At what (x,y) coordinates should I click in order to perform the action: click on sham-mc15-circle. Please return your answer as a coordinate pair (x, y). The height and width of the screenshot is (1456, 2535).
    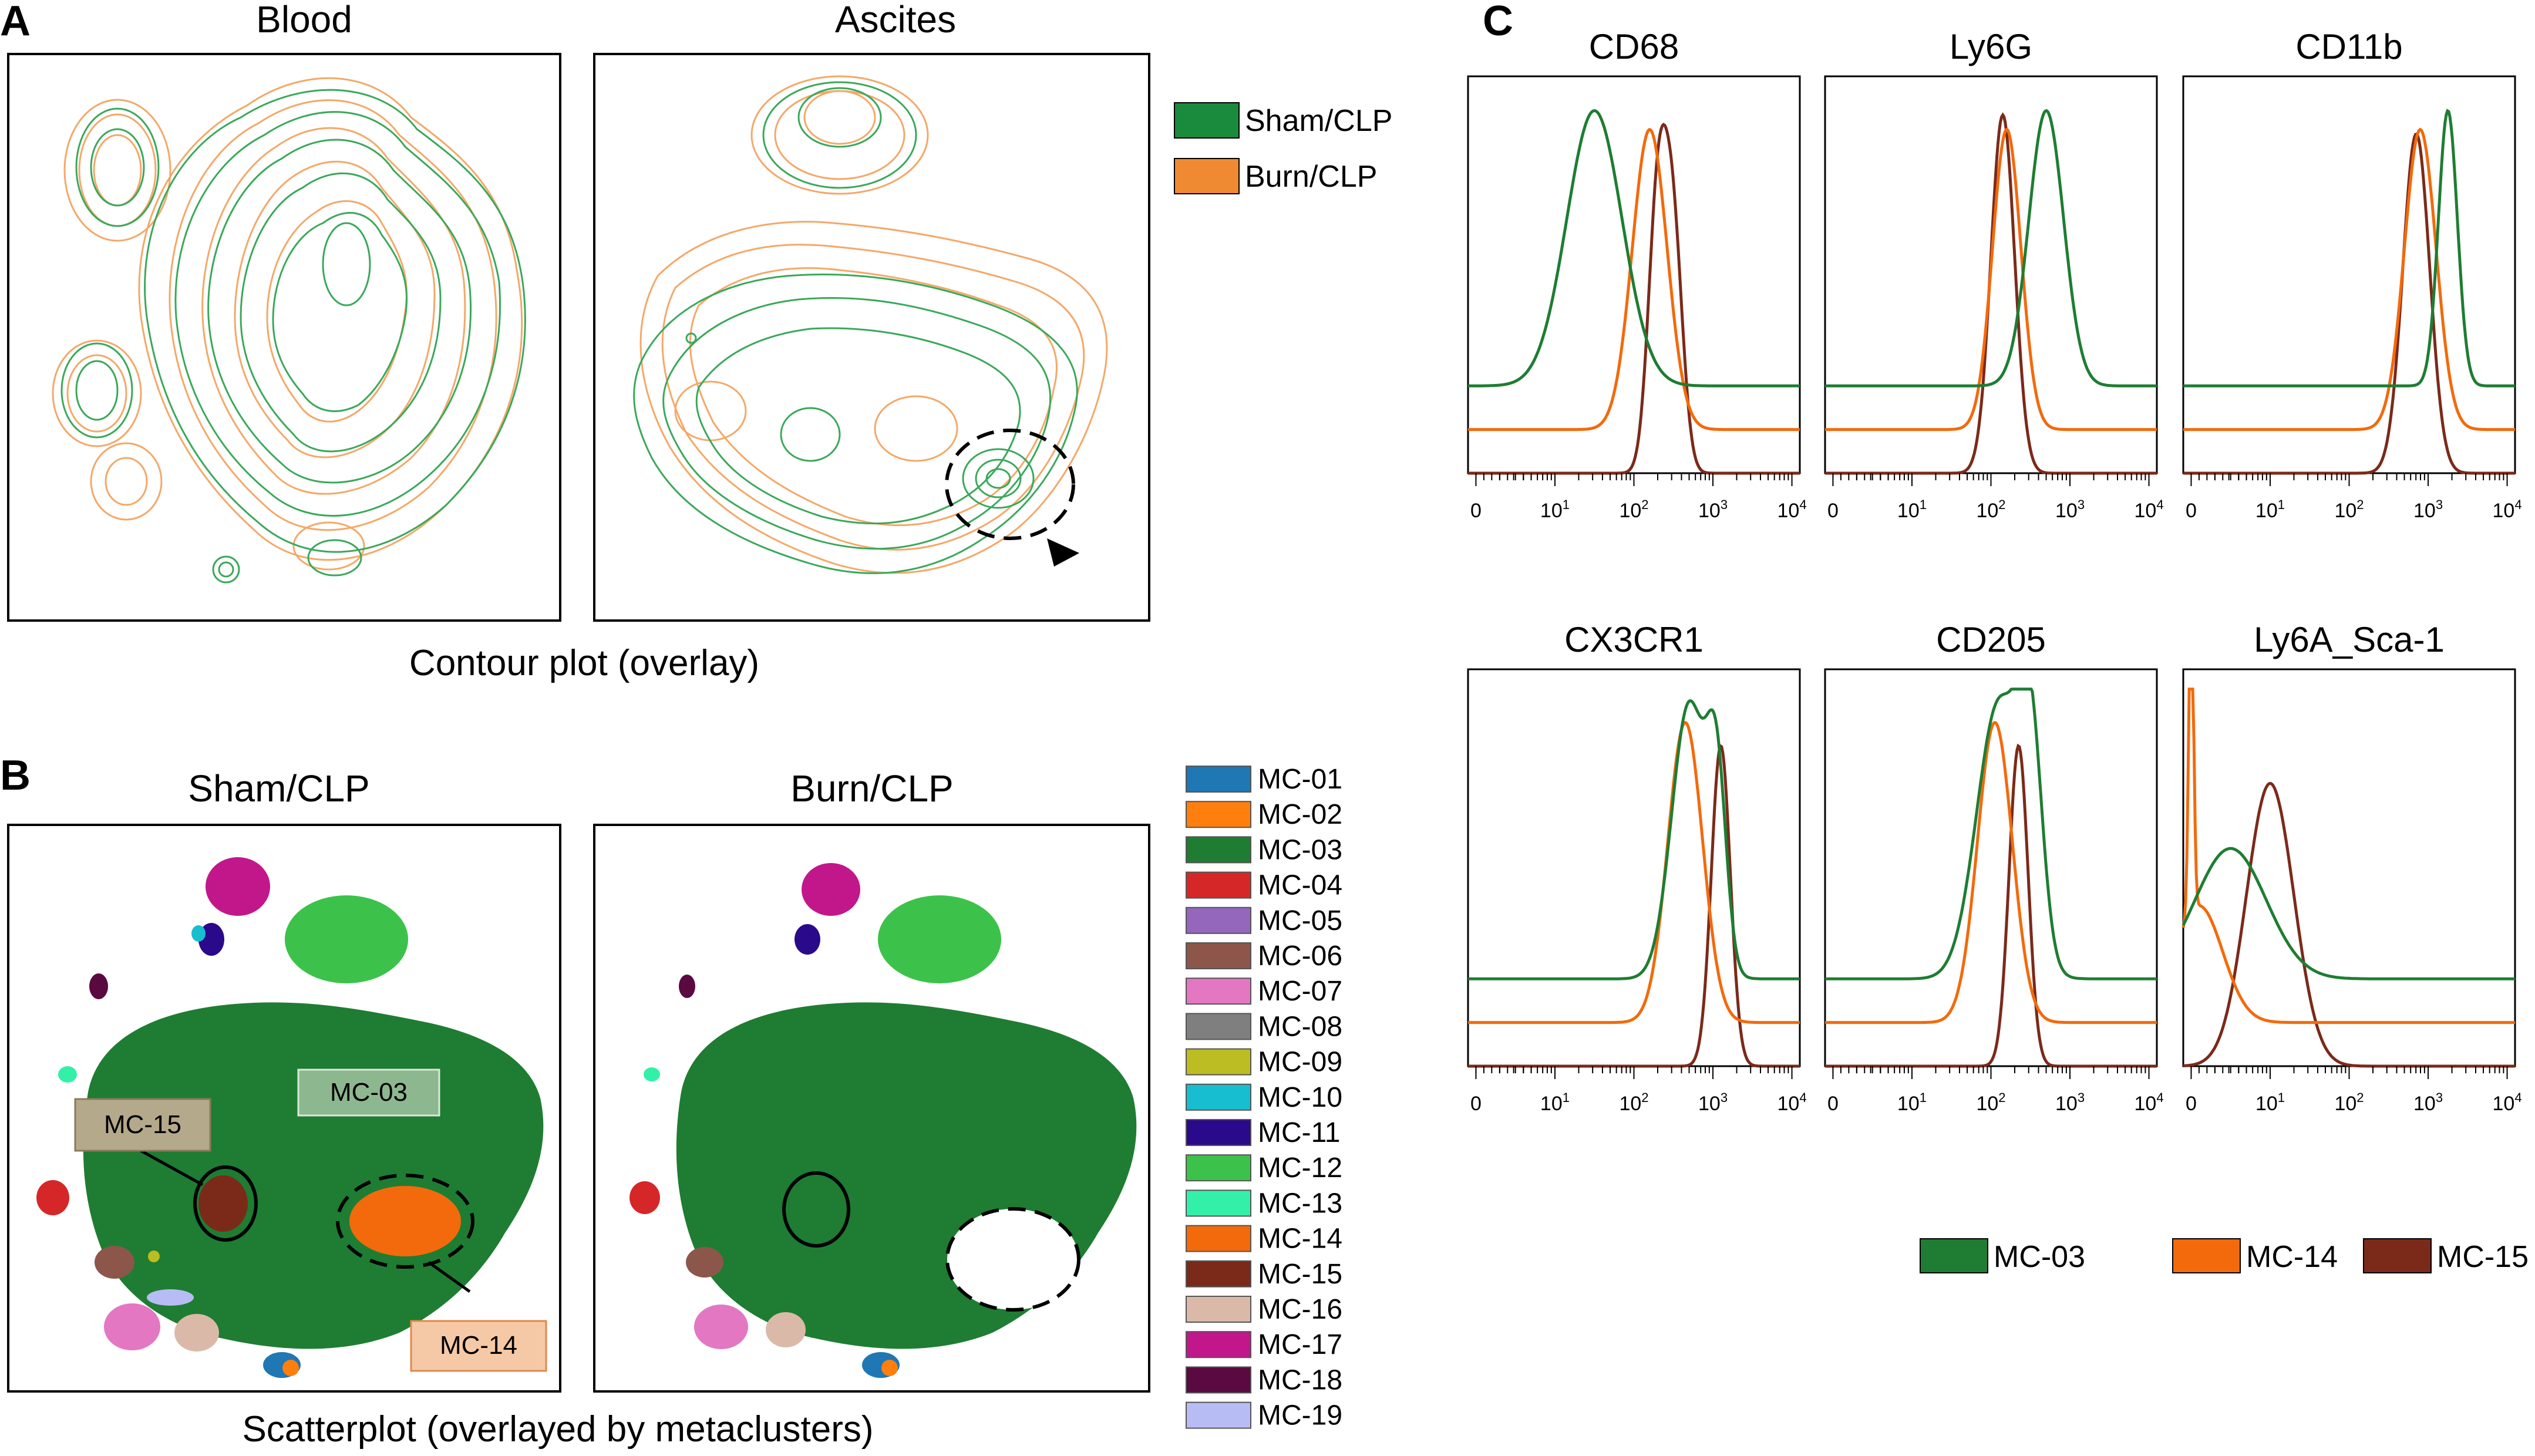
    Looking at the image, I should click on (225, 1203).